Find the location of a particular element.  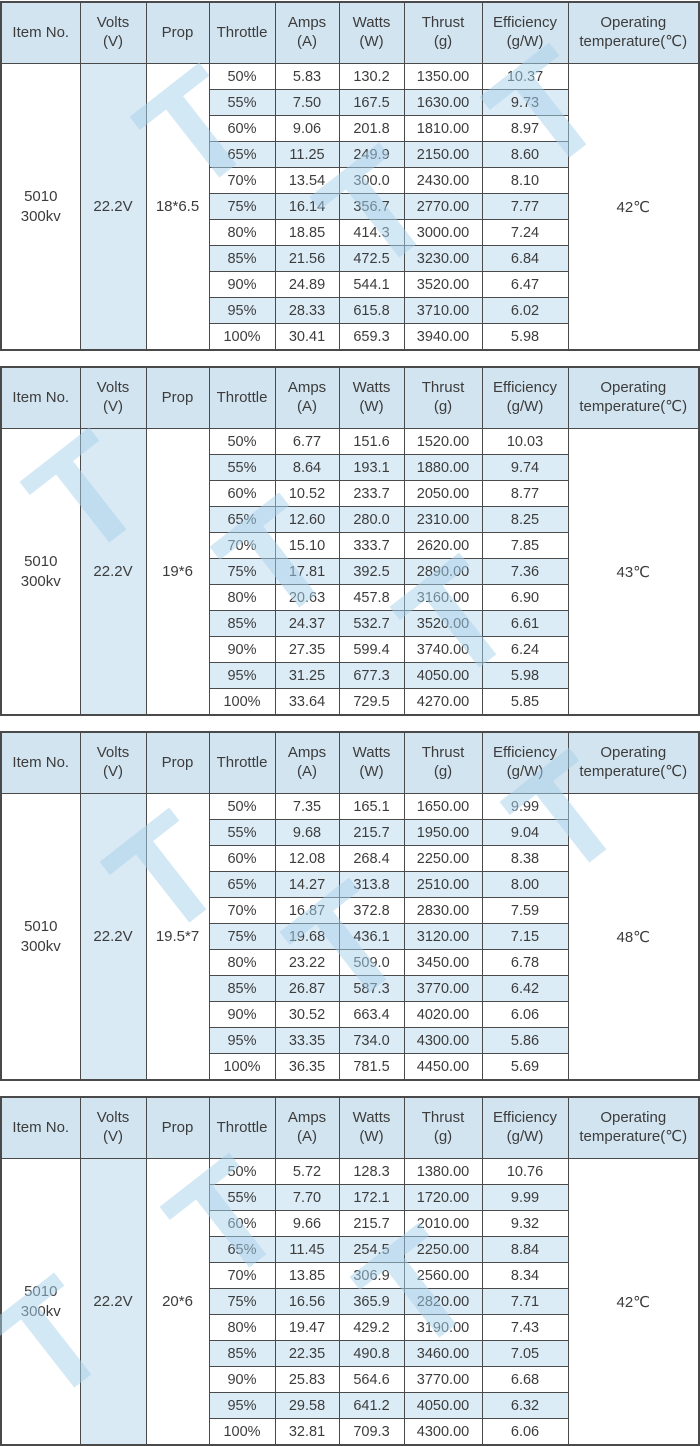

prop-cell: 19*6 is located at coordinates (177, 572).